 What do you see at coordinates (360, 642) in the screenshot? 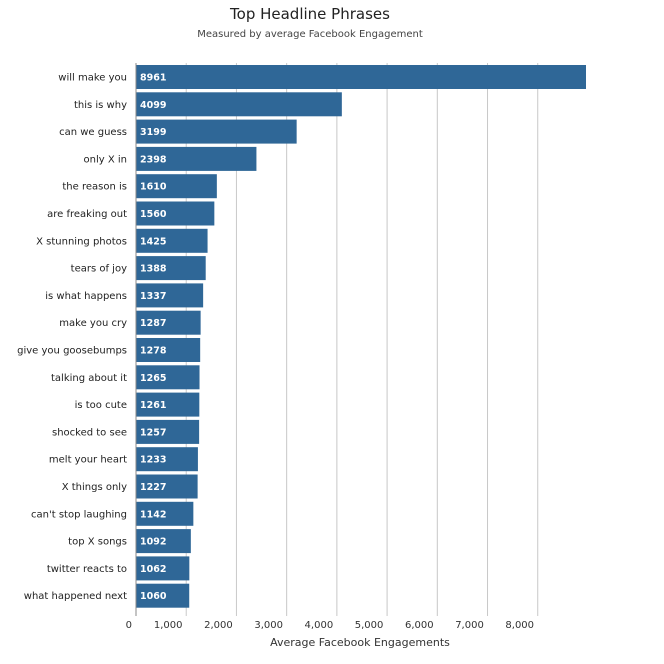
I see `x-axis-title: Average Facebook Engagements` at bounding box center [360, 642].